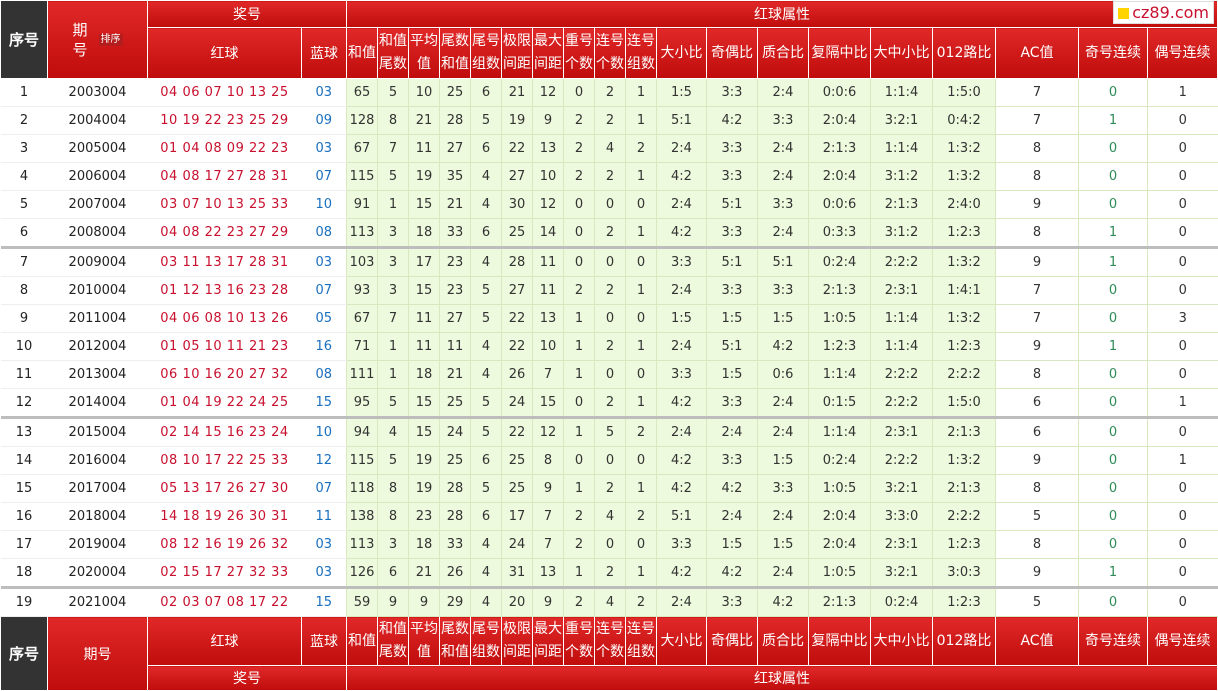  I want to click on seq-footer: 序号, so click(24, 653).